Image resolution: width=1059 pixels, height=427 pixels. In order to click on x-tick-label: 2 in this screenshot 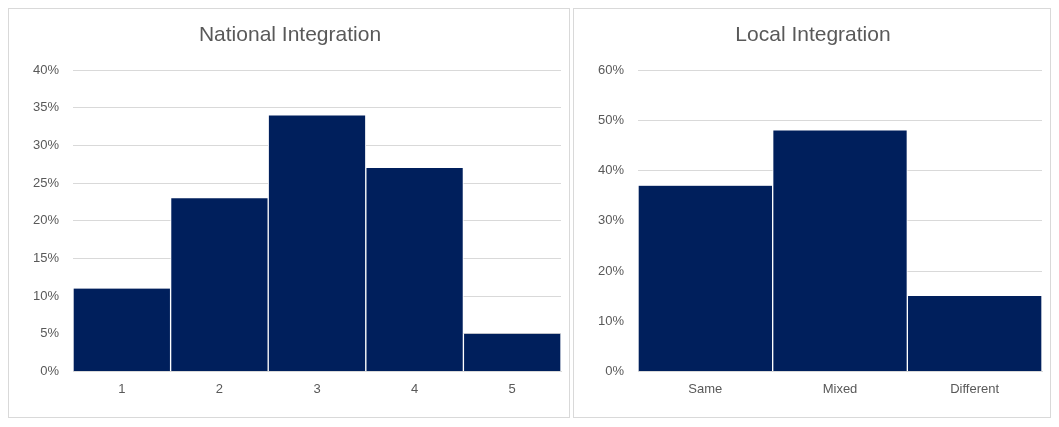, I will do `click(219, 388)`.